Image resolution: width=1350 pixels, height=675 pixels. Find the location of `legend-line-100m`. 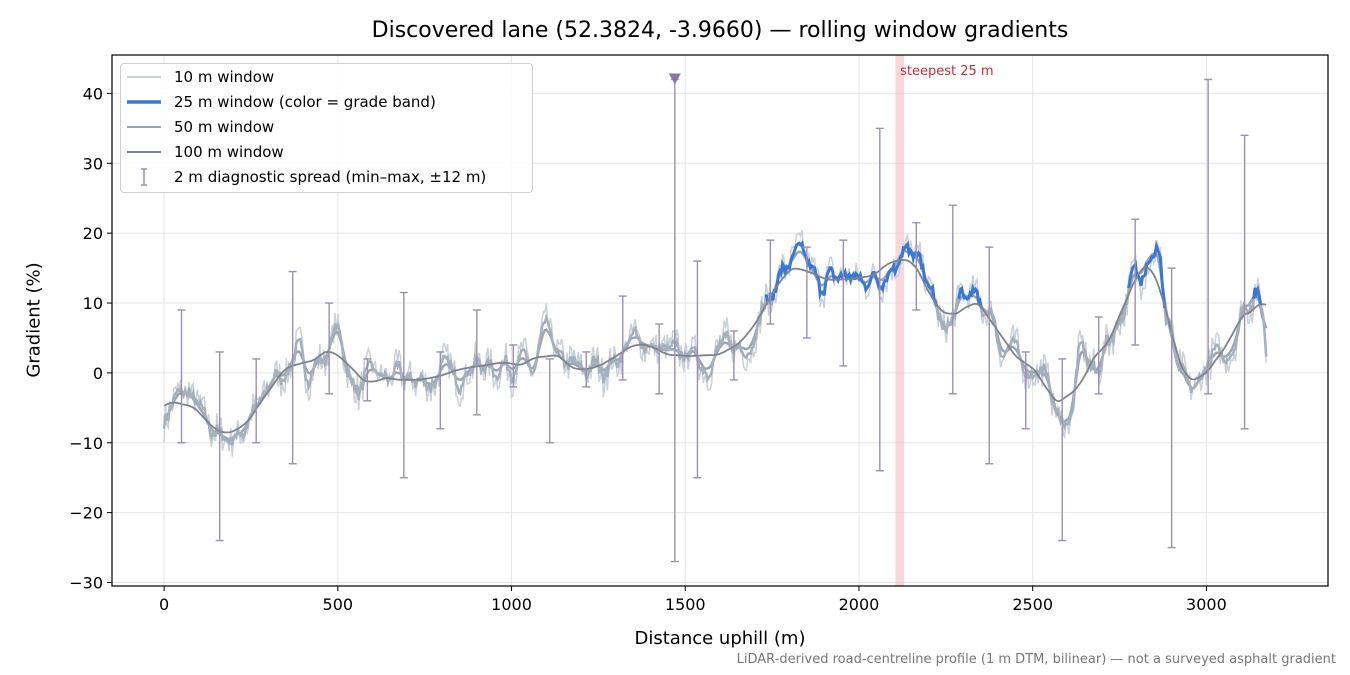

legend-line-100m is located at coordinates (144, 152).